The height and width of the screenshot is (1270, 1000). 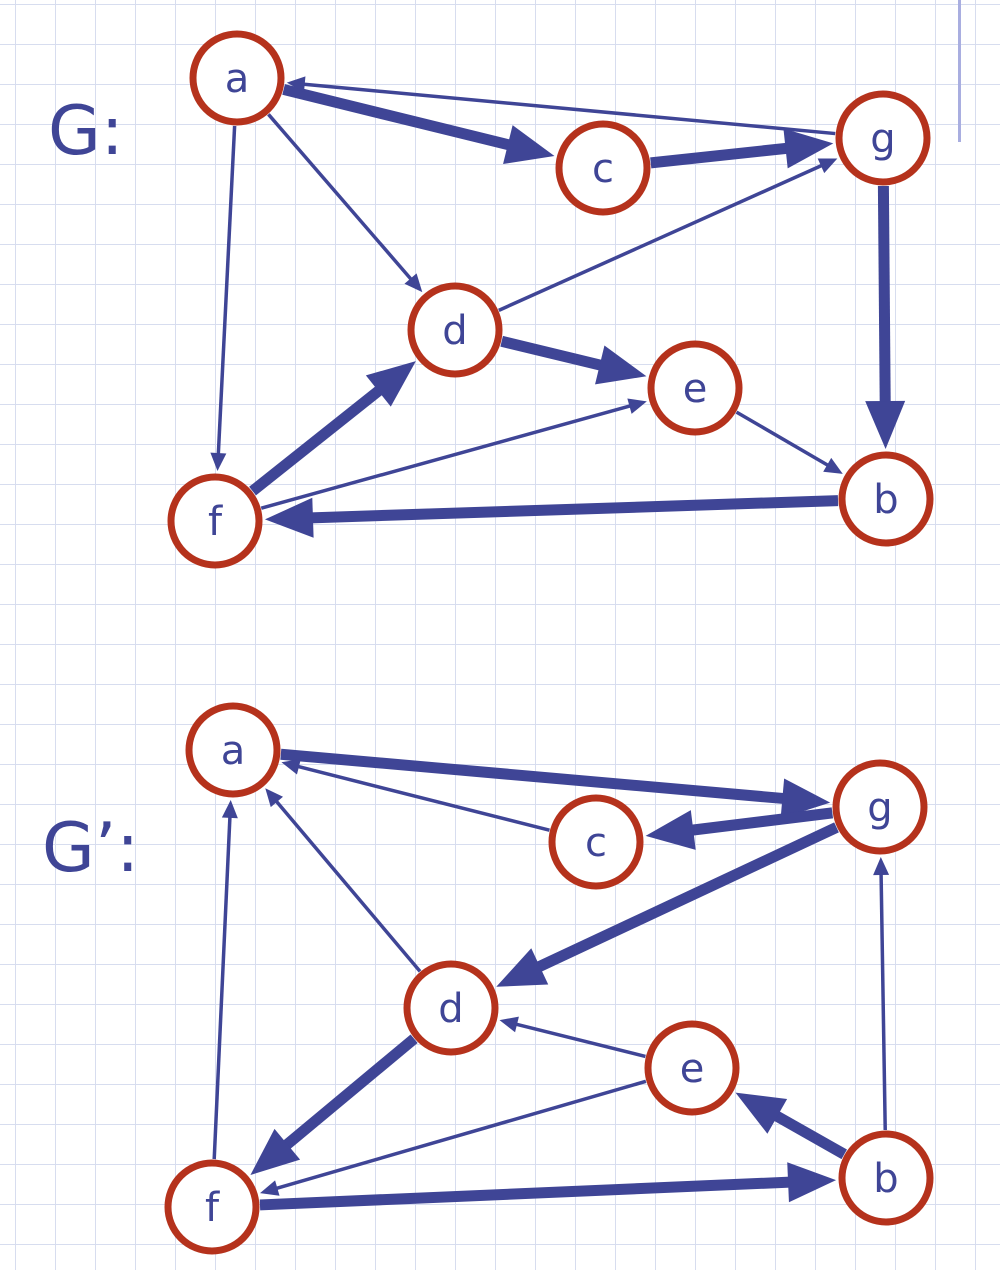 What do you see at coordinates (551, 516) in the screenshot?
I see `edge-b-f` at bounding box center [551, 516].